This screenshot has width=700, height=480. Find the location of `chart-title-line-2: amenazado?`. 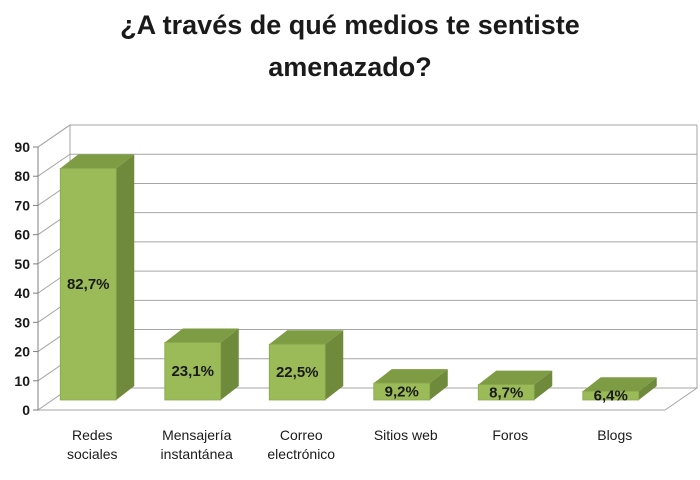

chart-title-line-2: amenazado? is located at coordinates (350, 67).